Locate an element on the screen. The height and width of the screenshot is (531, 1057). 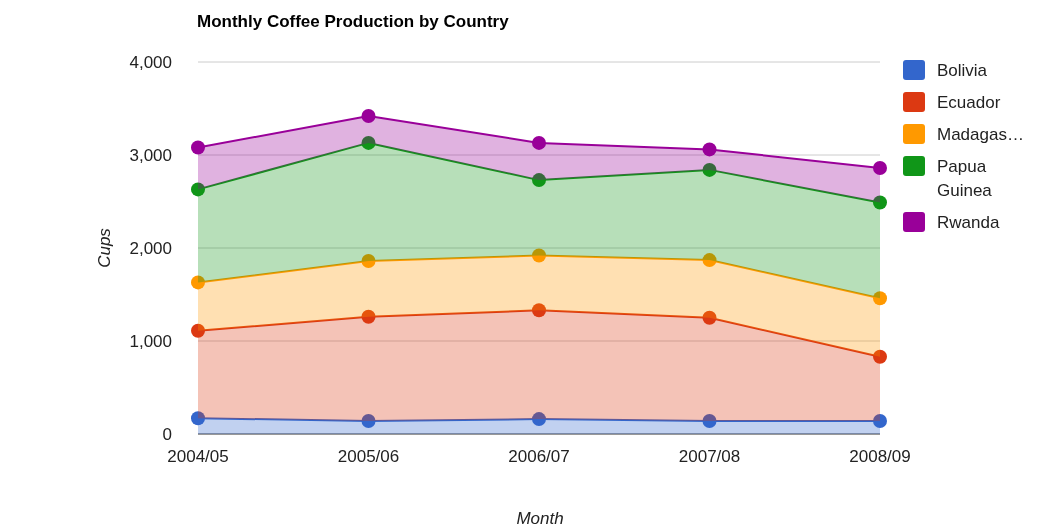
legend-label: Ecuador is located at coordinates (969, 102).